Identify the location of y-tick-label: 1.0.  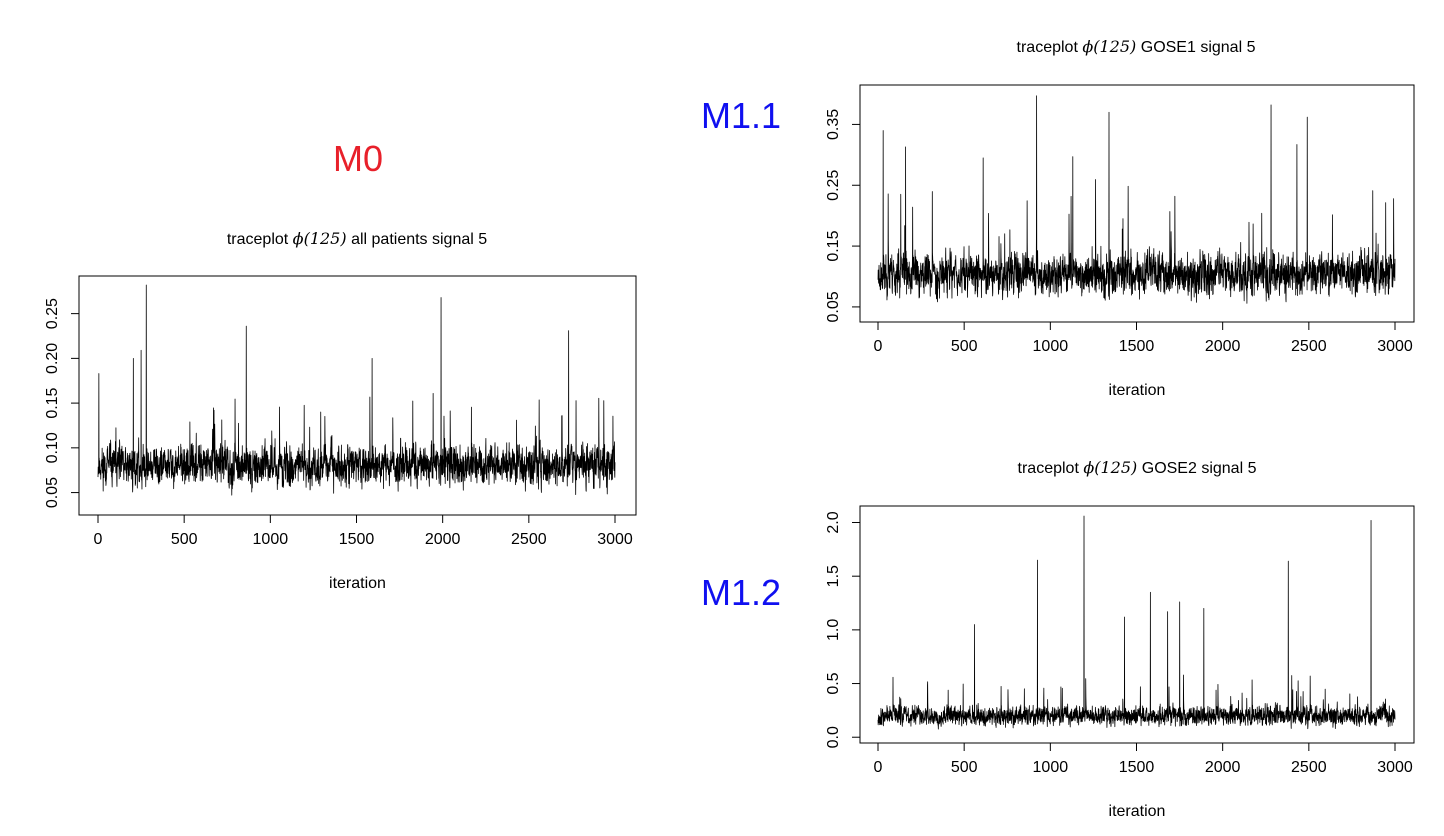
(833, 630).